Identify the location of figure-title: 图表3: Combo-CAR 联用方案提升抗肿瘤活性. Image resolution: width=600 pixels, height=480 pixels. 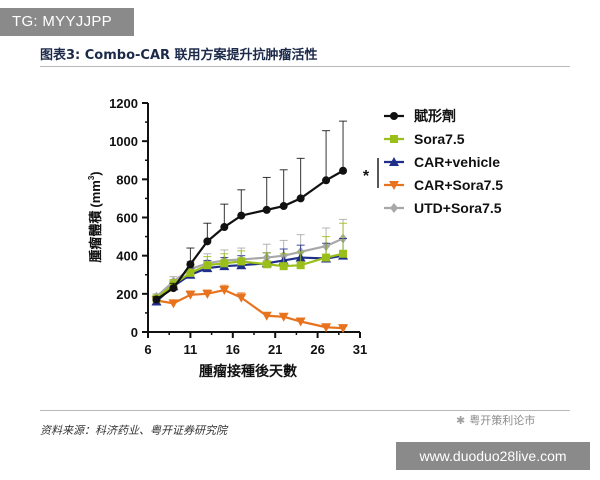
(179, 55).